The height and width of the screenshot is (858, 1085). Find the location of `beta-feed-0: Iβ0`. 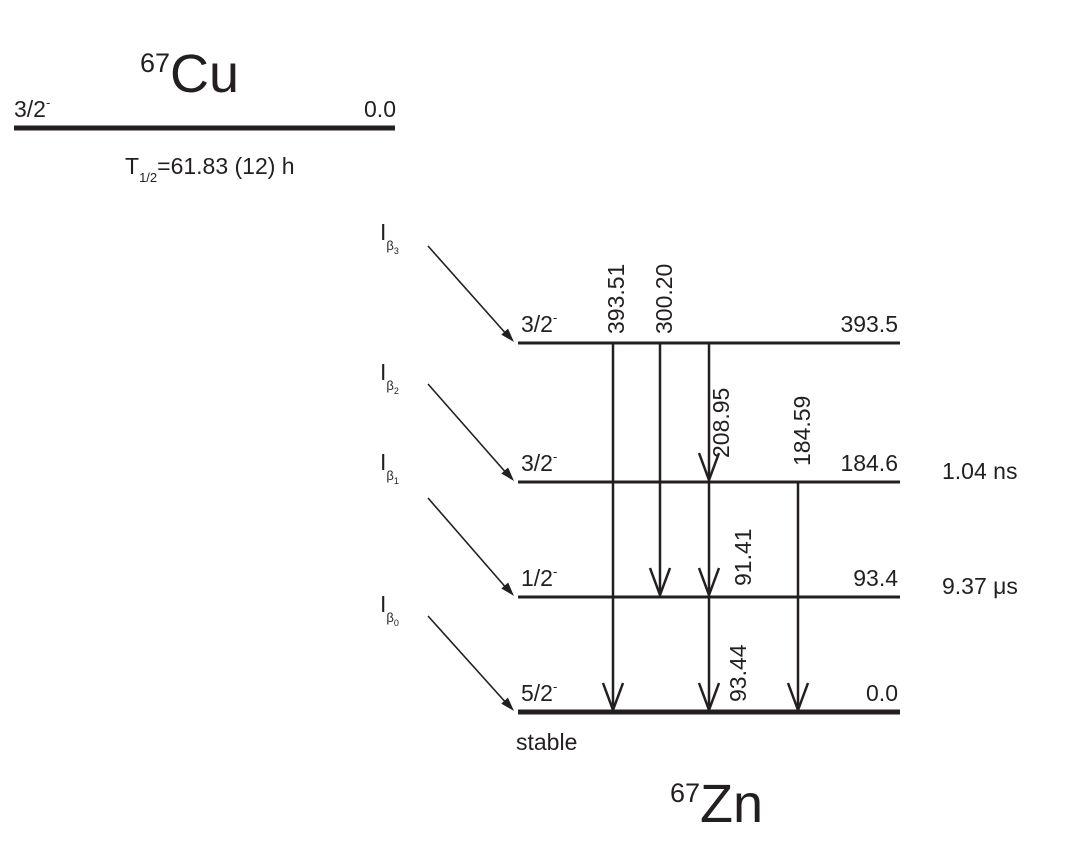

beta-feed-0: Iβ0 is located at coordinates (447, 651).